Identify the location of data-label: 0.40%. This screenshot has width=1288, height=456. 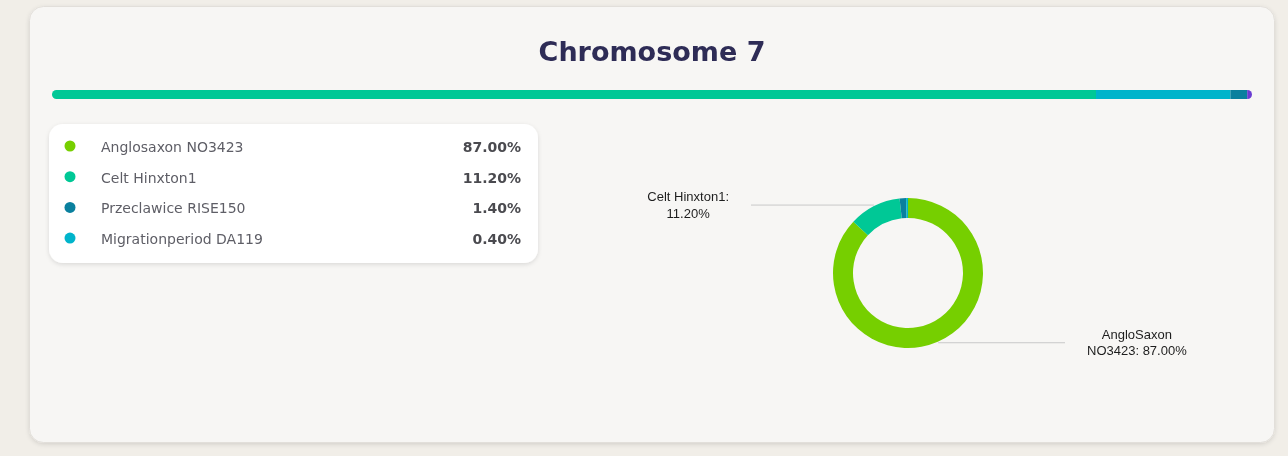
(496, 239).